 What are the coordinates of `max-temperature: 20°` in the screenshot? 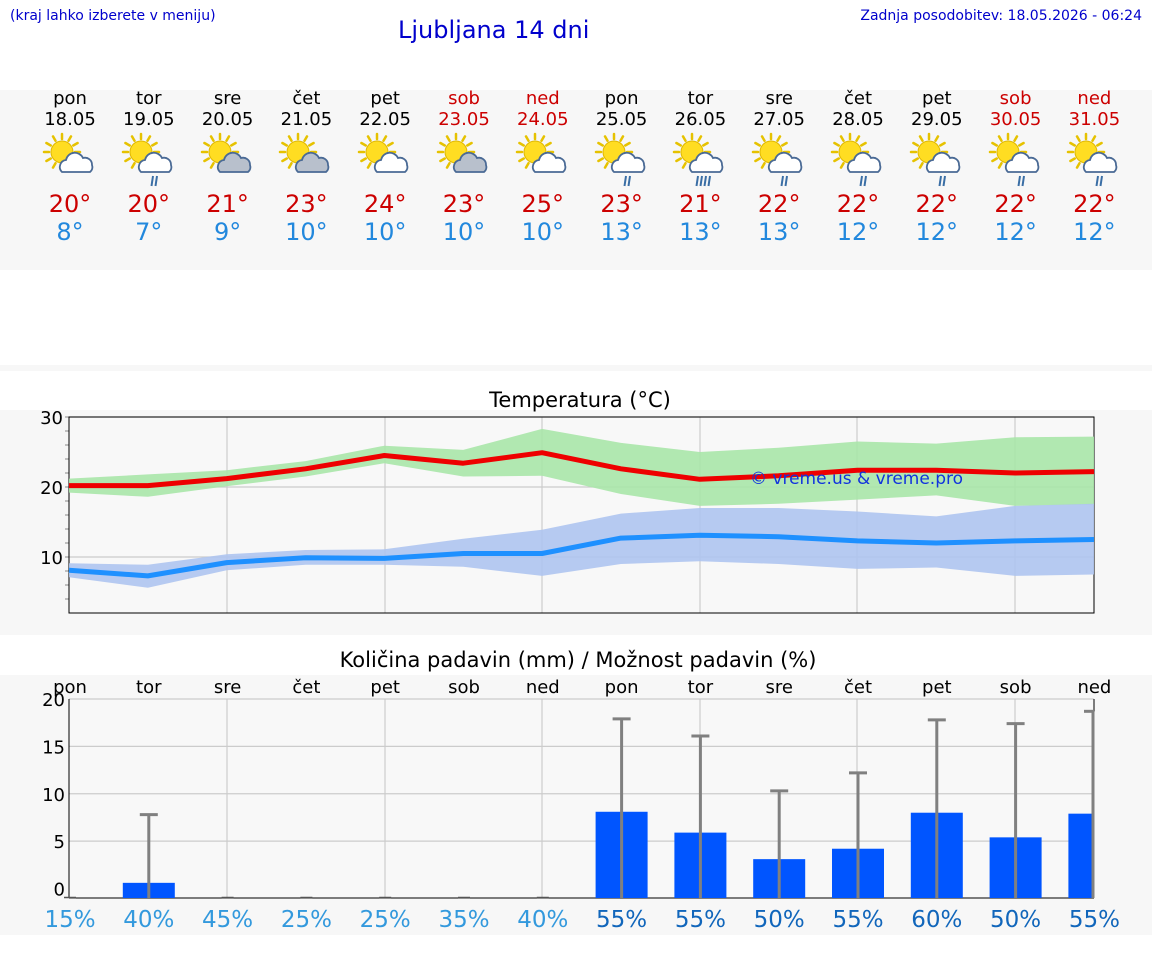 It's located at (70, 204).